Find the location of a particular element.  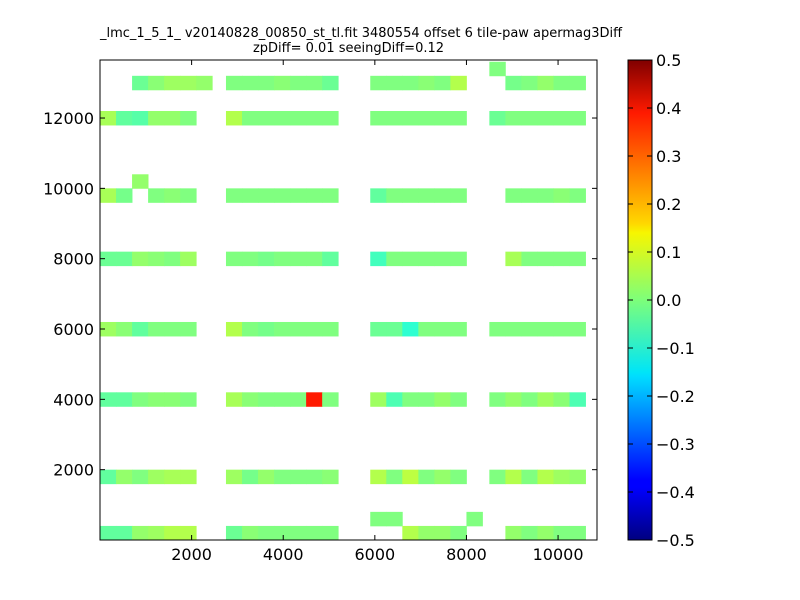

y-tick-label: 12000 is located at coordinates (68, 118).